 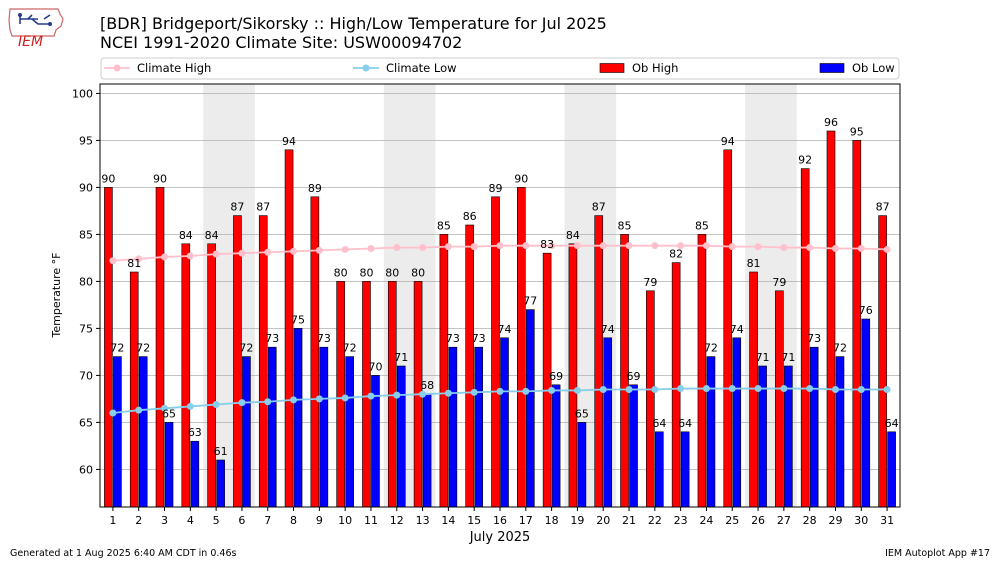 I want to click on y-axis: 60 65 70 75 80 85 90 95 100, so click(x=86, y=281).